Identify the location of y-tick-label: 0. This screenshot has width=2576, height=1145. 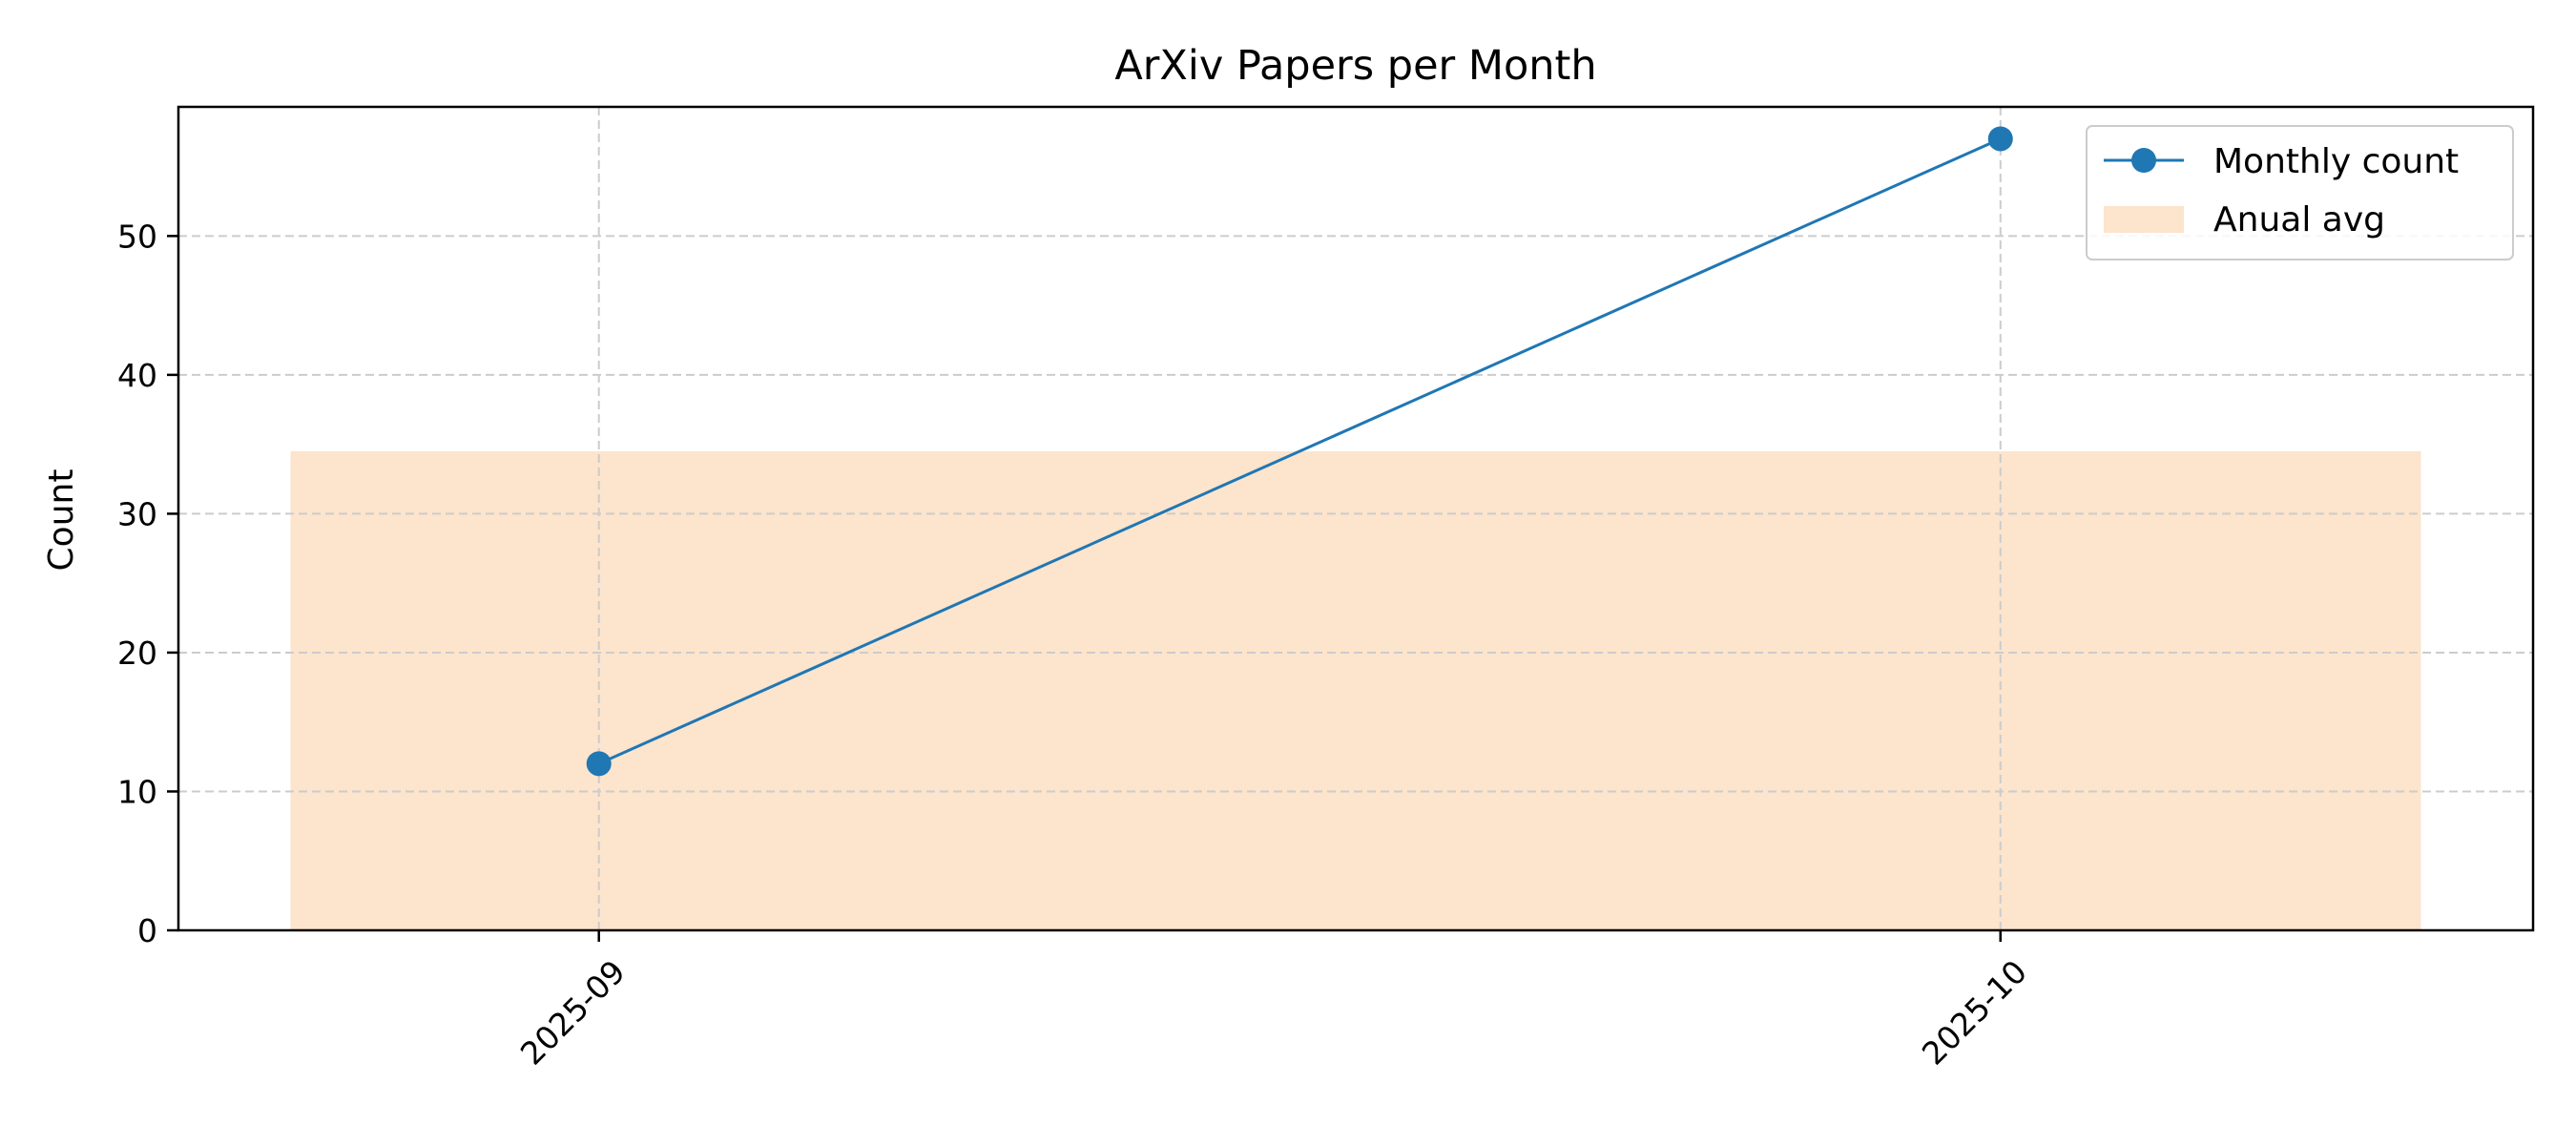
(147, 931).